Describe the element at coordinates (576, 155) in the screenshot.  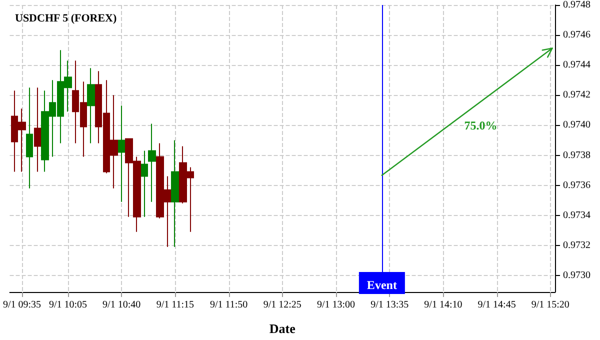
I see `y-tick-label: 0.9738` at that location.